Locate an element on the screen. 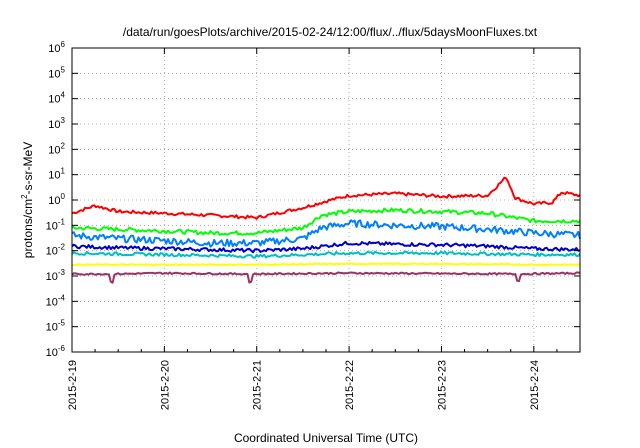 The width and height of the screenshot is (640, 448). y-tick-label: 10⁰ is located at coordinates (56, 199).